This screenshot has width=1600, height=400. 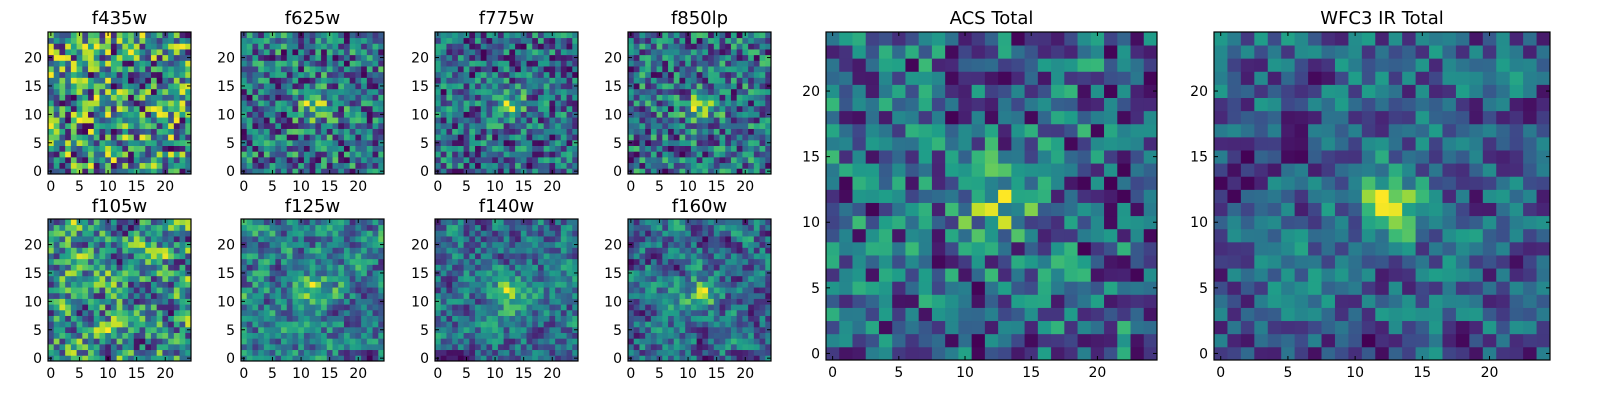 What do you see at coordinates (1203, 289) in the screenshot?
I see `y-tick-label: 5` at bounding box center [1203, 289].